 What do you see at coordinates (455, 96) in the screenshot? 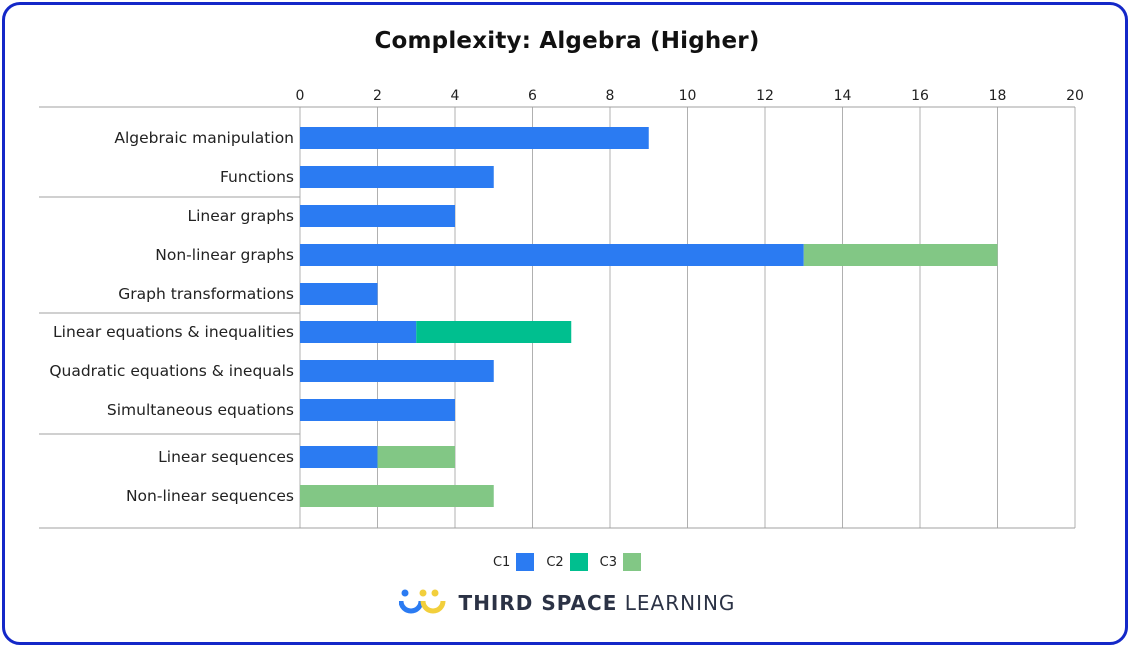
I see `x-tick-label: 4` at bounding box center [455, 96].